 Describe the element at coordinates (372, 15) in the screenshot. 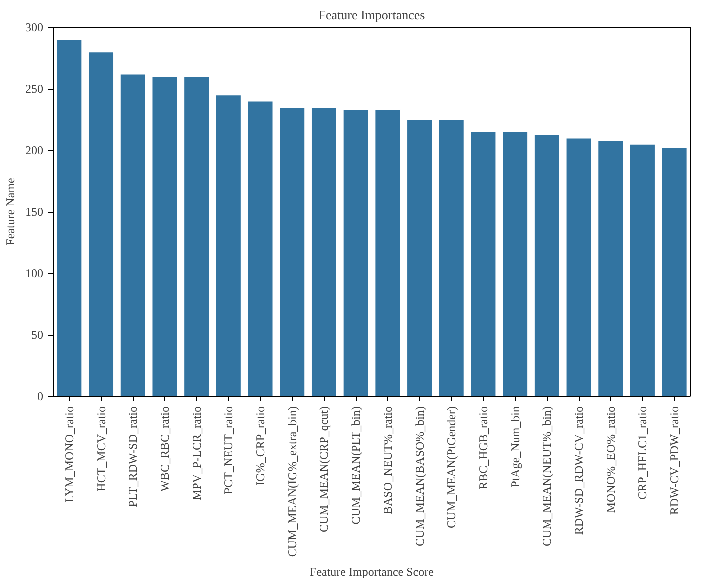

I see `chart-title: Feature Importances` at that location.